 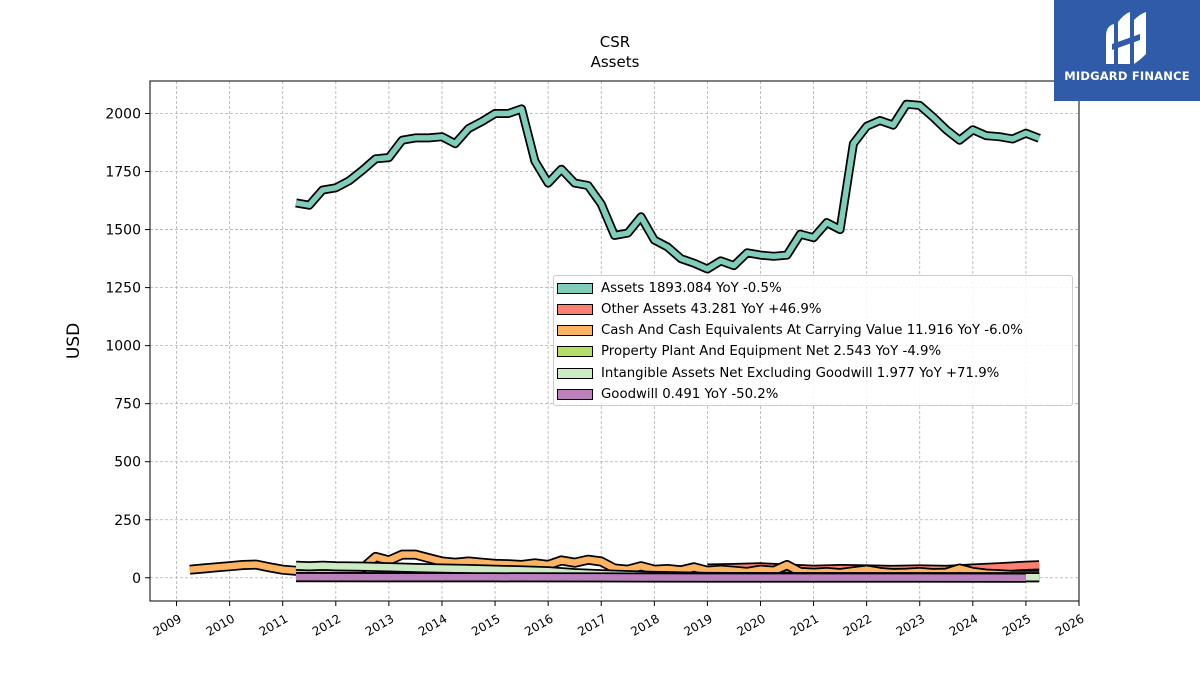 What do you see at coordinates (127, 463) in the screenshot?
I see `y-tick-label: 500` at bounding box center [127, 463].